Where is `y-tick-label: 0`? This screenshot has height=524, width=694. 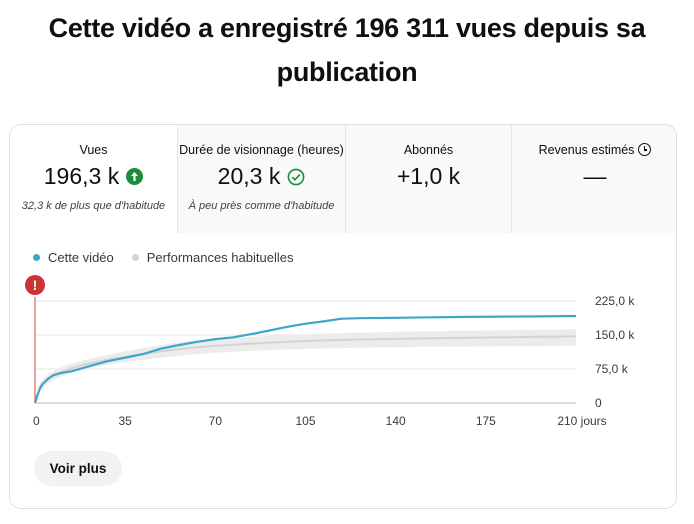
y-tick-label: 0 is located at coordinates (598, 403).